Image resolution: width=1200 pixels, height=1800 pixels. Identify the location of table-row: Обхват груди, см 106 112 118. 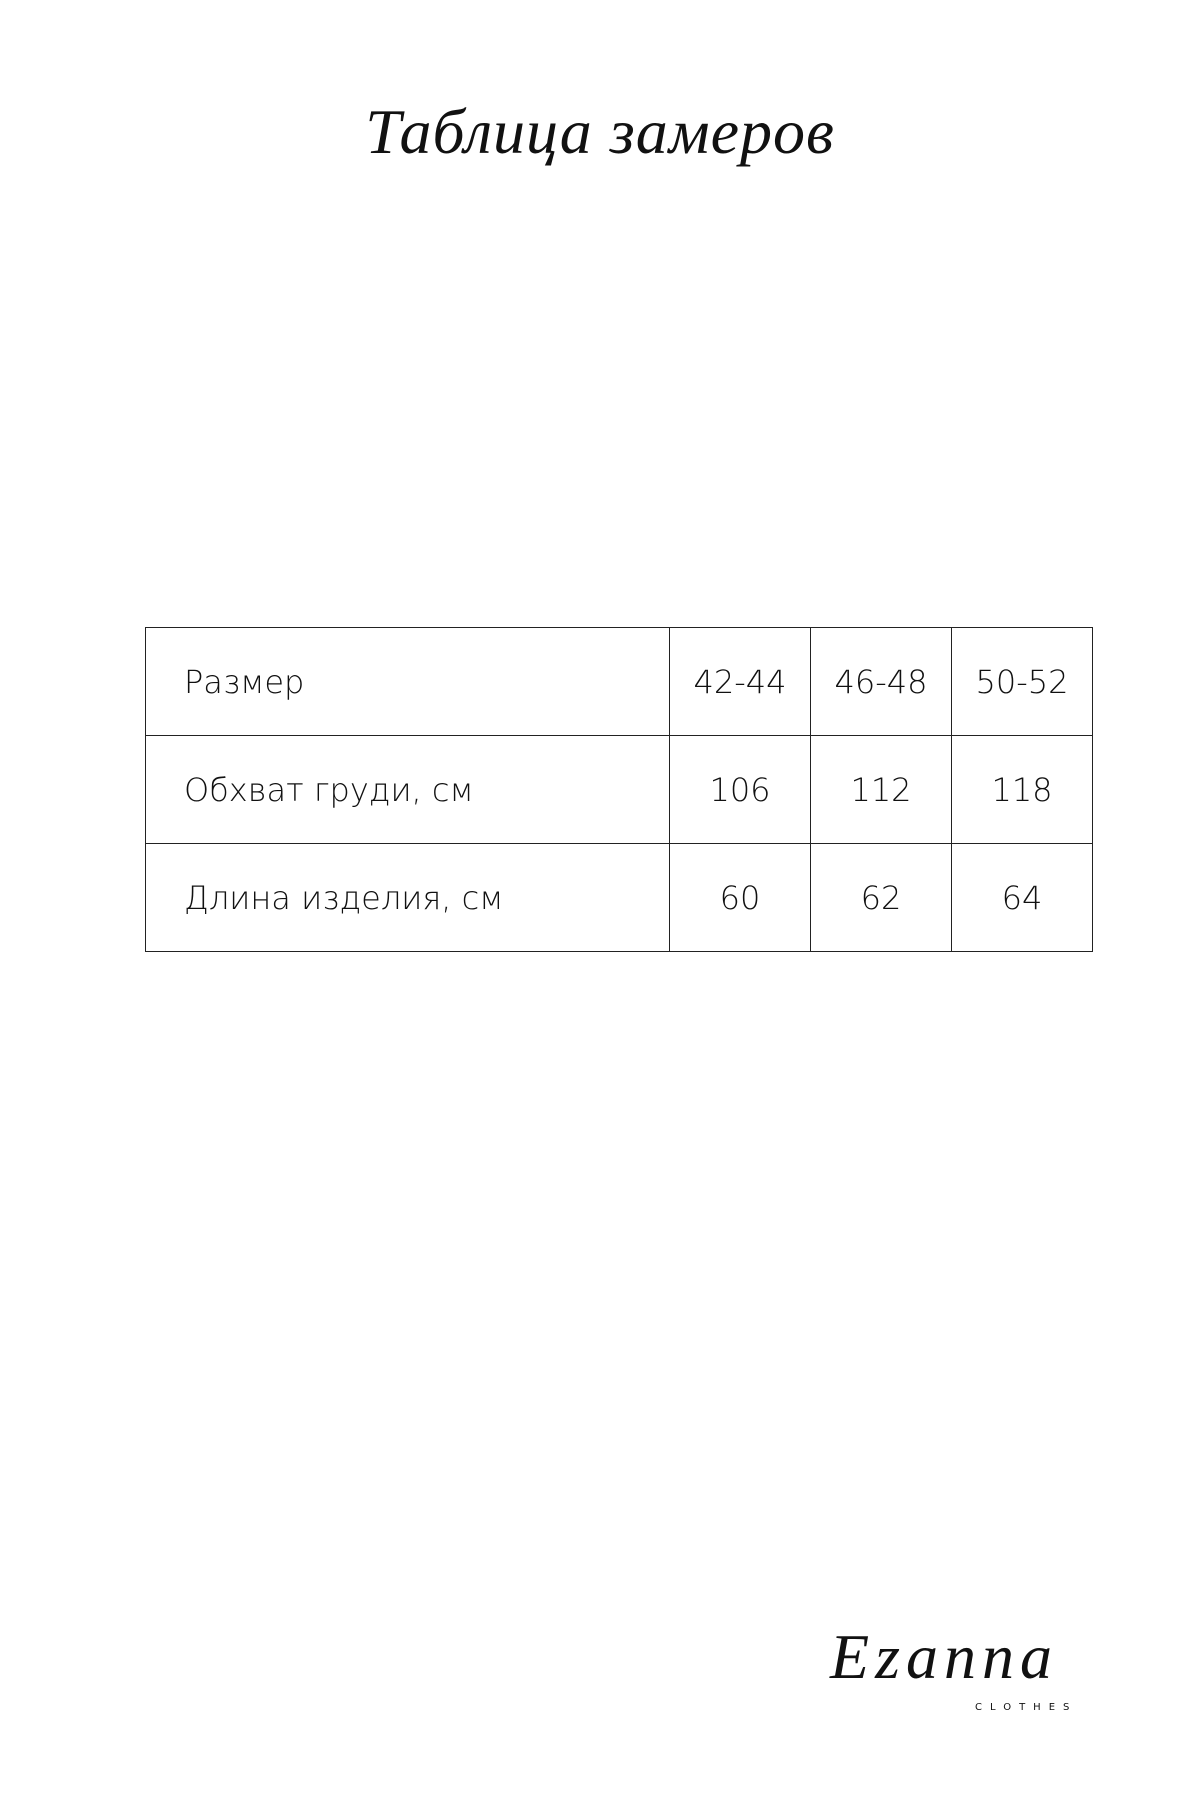
(619, 789).